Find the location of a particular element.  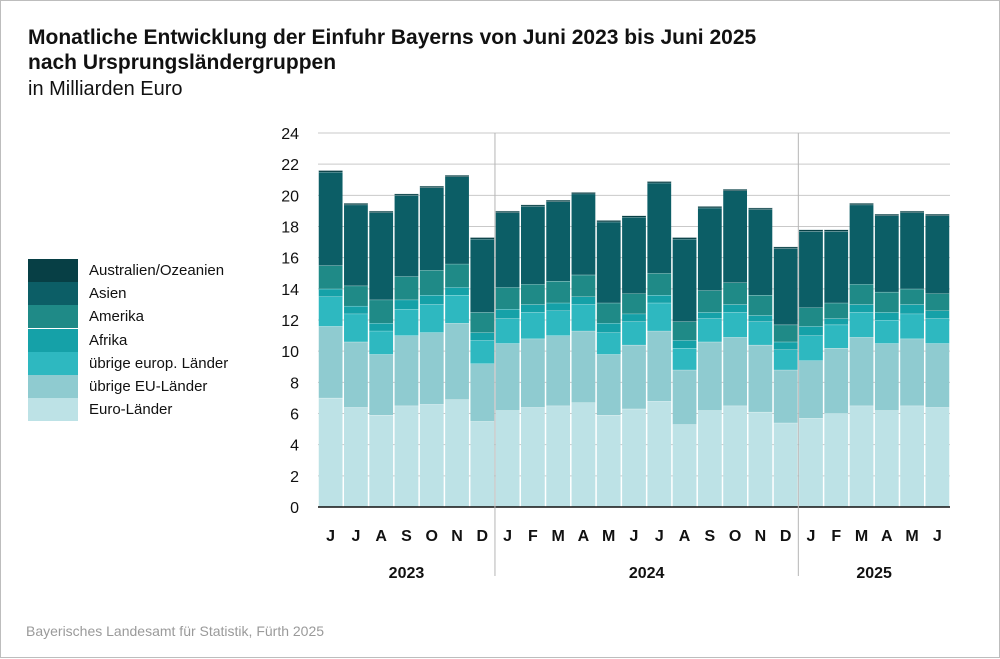

x-tick-label: N is located at coordinates (761, 536).